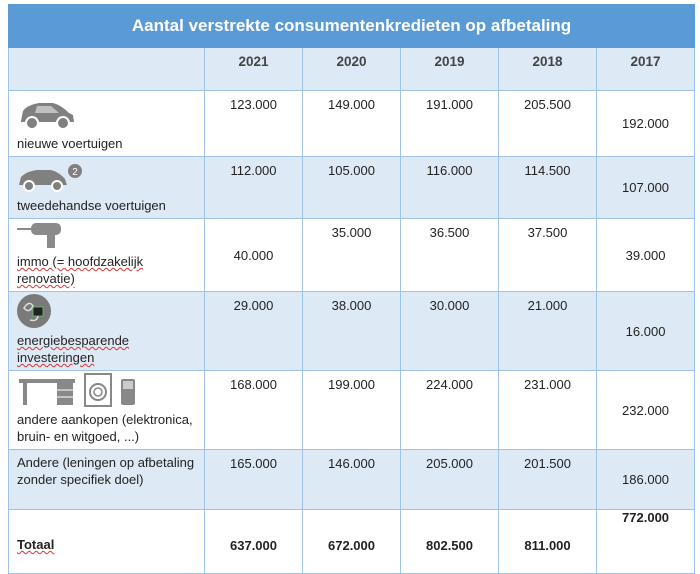 This screenshot has height=574, width=700. I want to click on value-cell-2018: 114.500, so click(547, 187).